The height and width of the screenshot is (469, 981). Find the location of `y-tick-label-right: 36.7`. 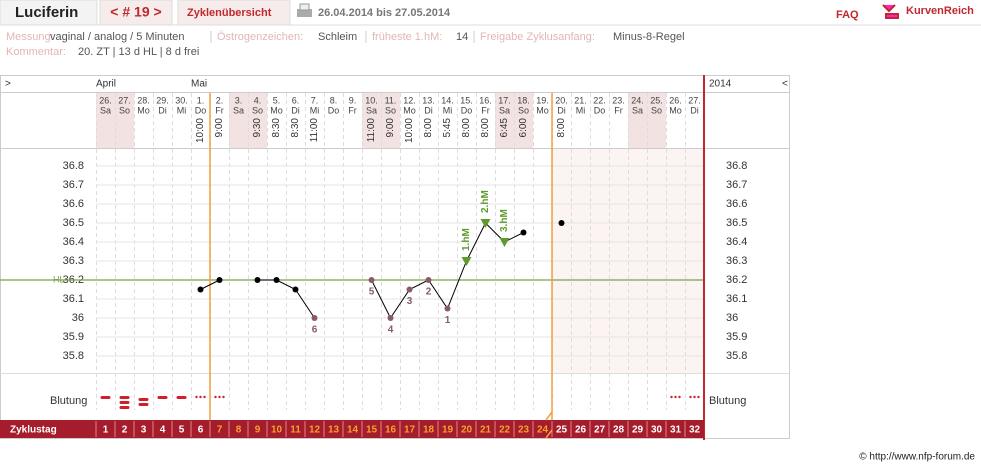

y-tick-label-right: 36.7 is located at coordinates (736, 185).